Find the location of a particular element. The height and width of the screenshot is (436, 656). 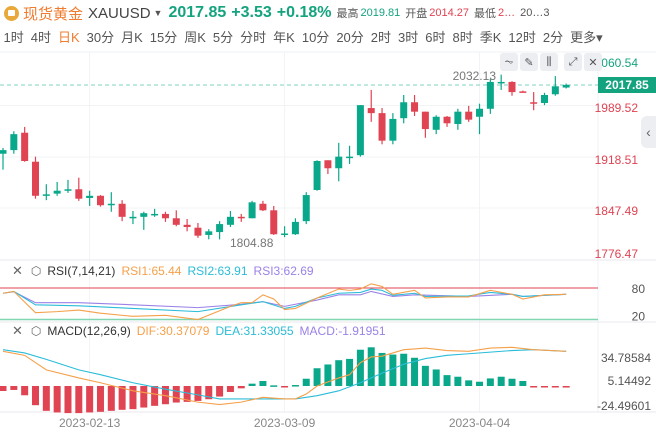

collapse-panel-button: ‹ is located at coordinates (648, 132).